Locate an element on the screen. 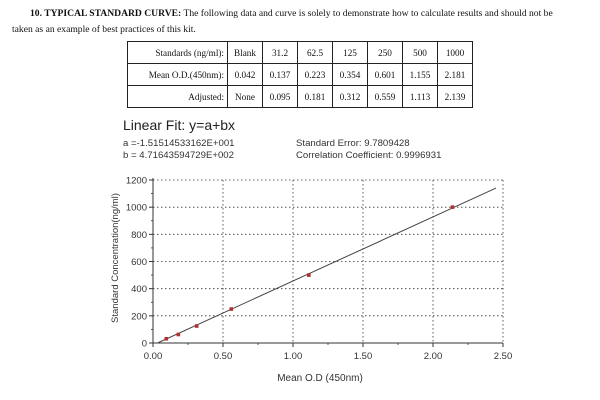 This screenshot has height=400, width=600. table-cell: 0.559 is located at coordinates (385, 96).